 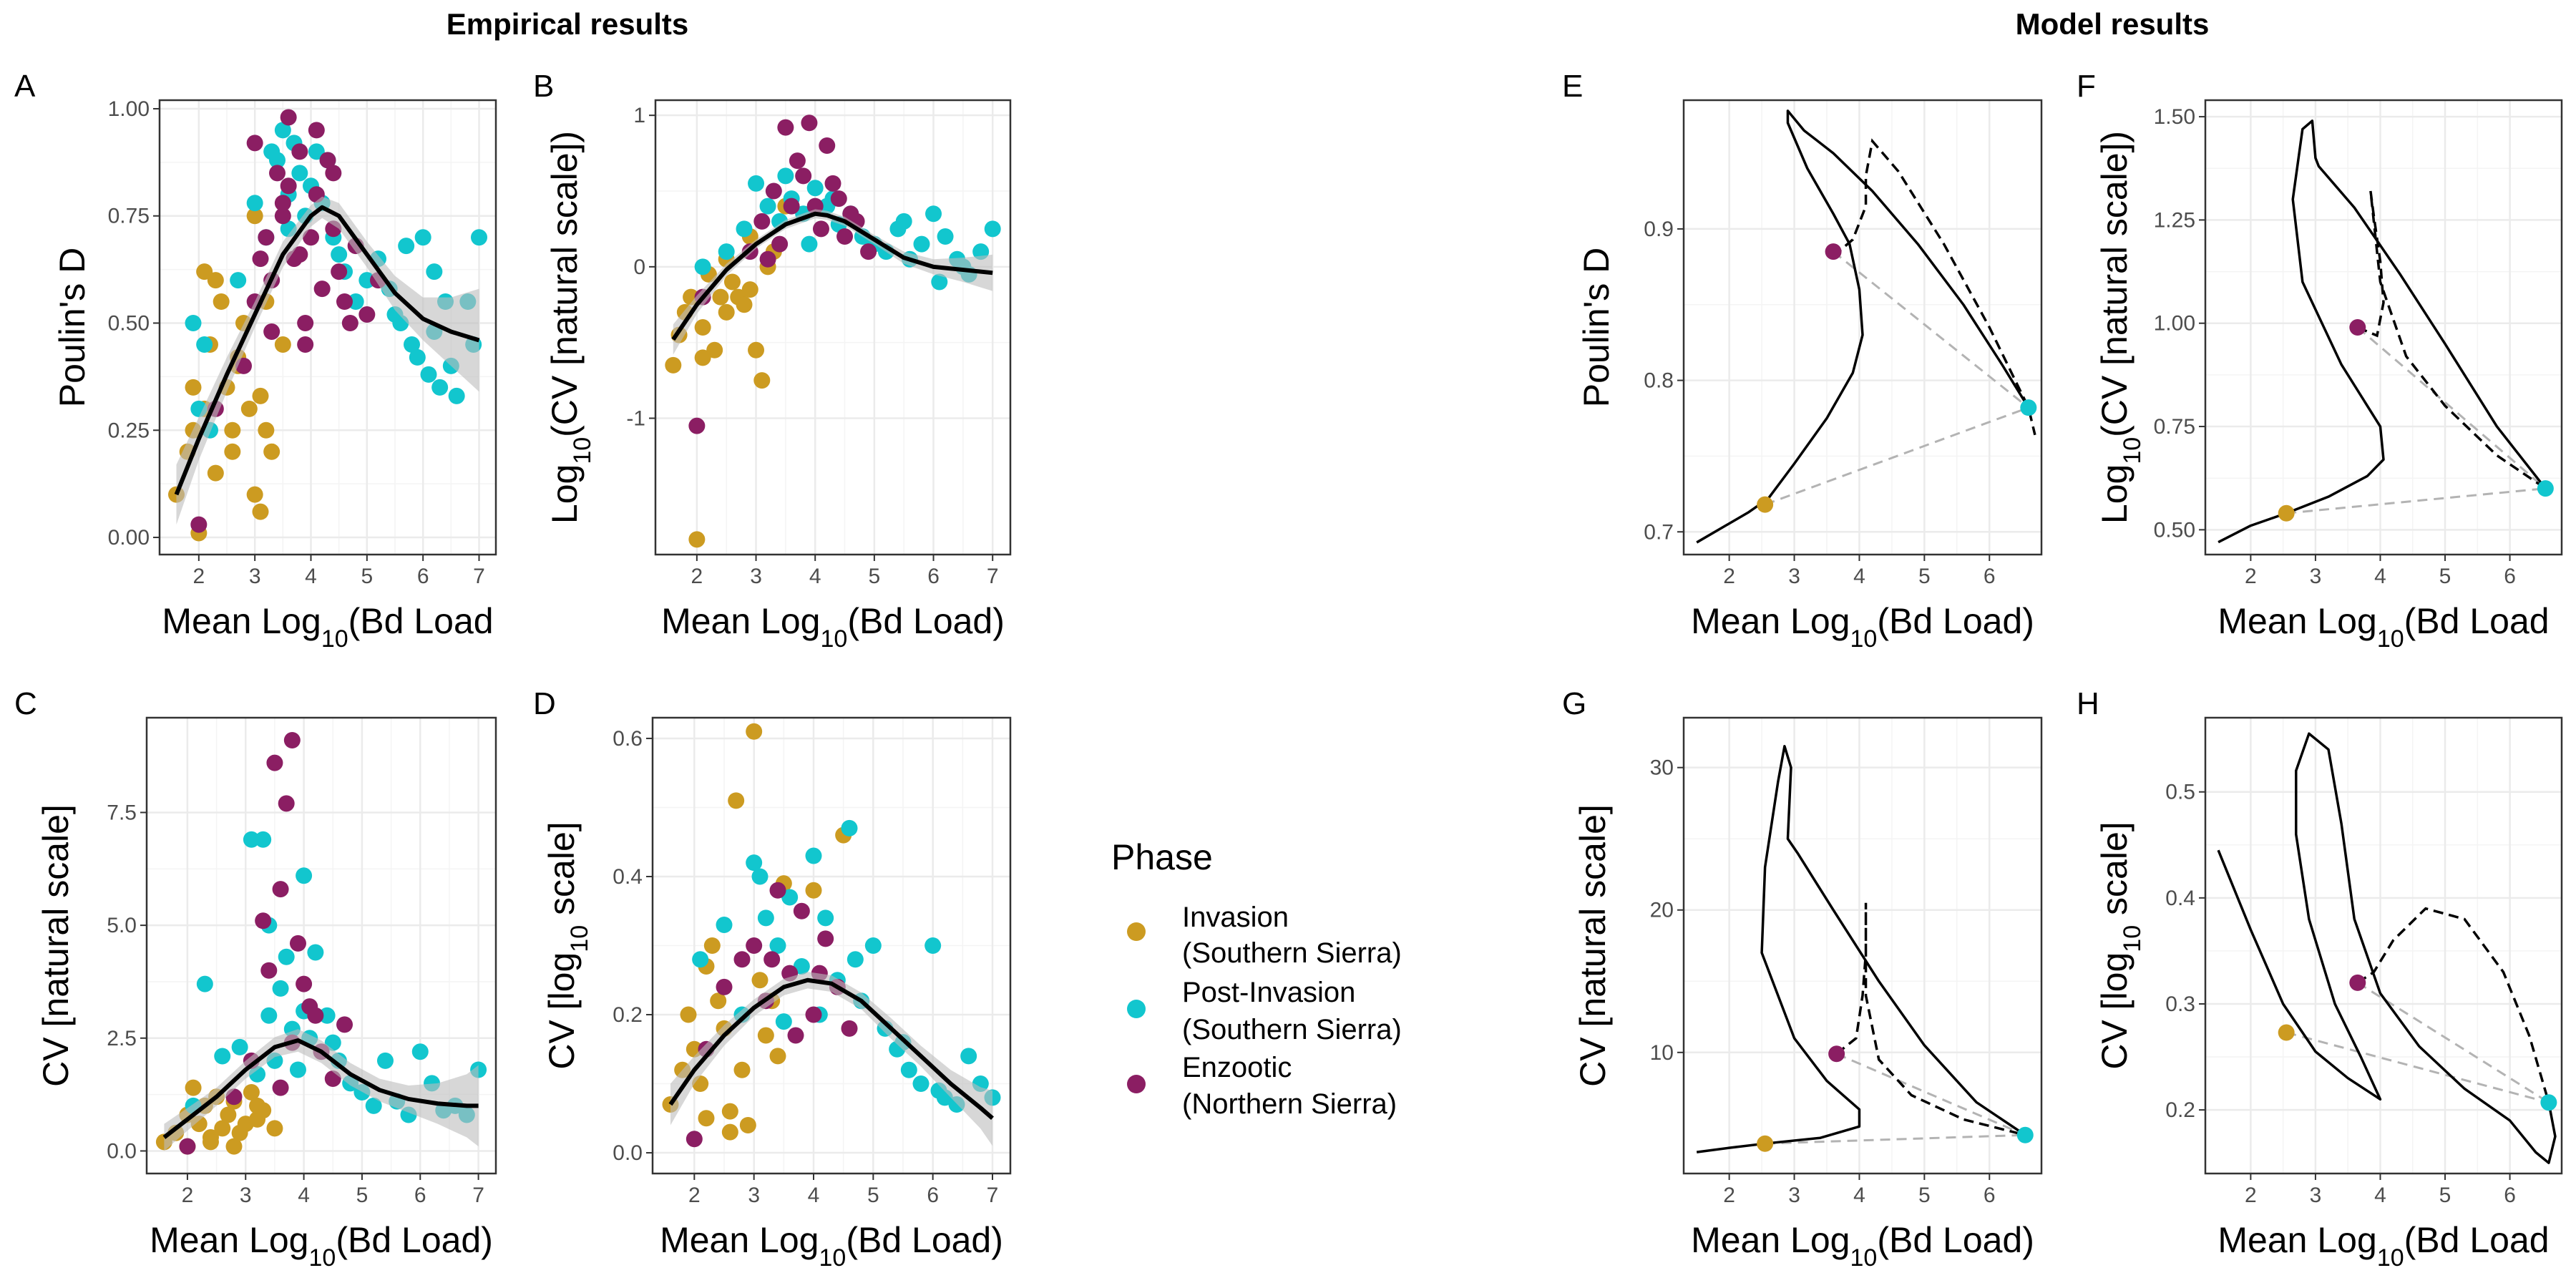 I want to click on y-tick-label: 0.00, so click(x=129, y=538).